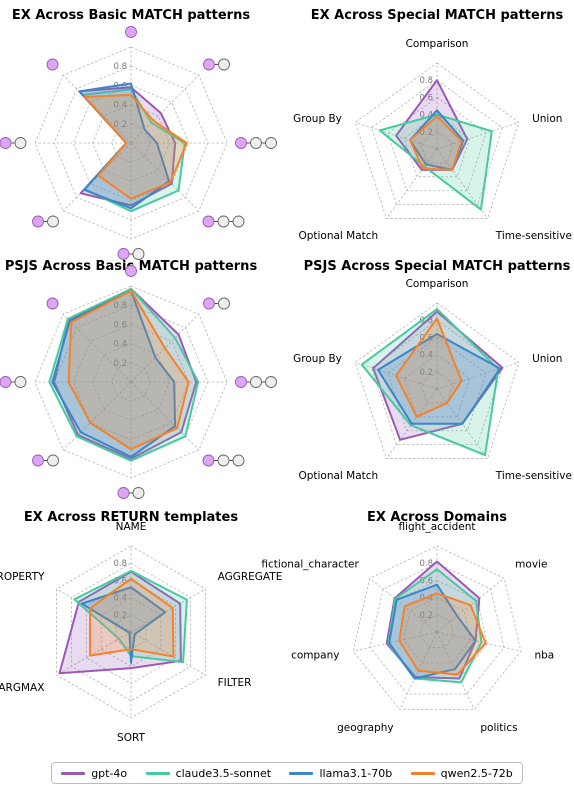  I want to click on axis-label-sort: SORT, so click(131, 738).